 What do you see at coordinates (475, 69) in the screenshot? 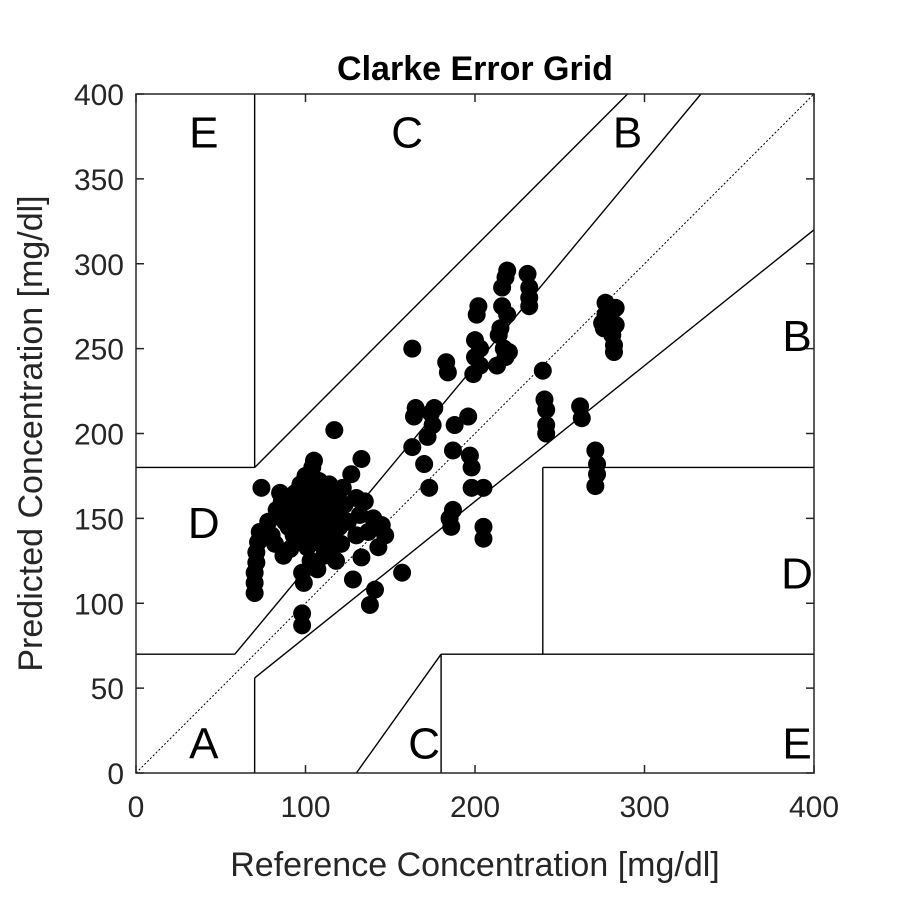
I see `chart-title: Clarke Error Grid` at bounding box center [475, 69].